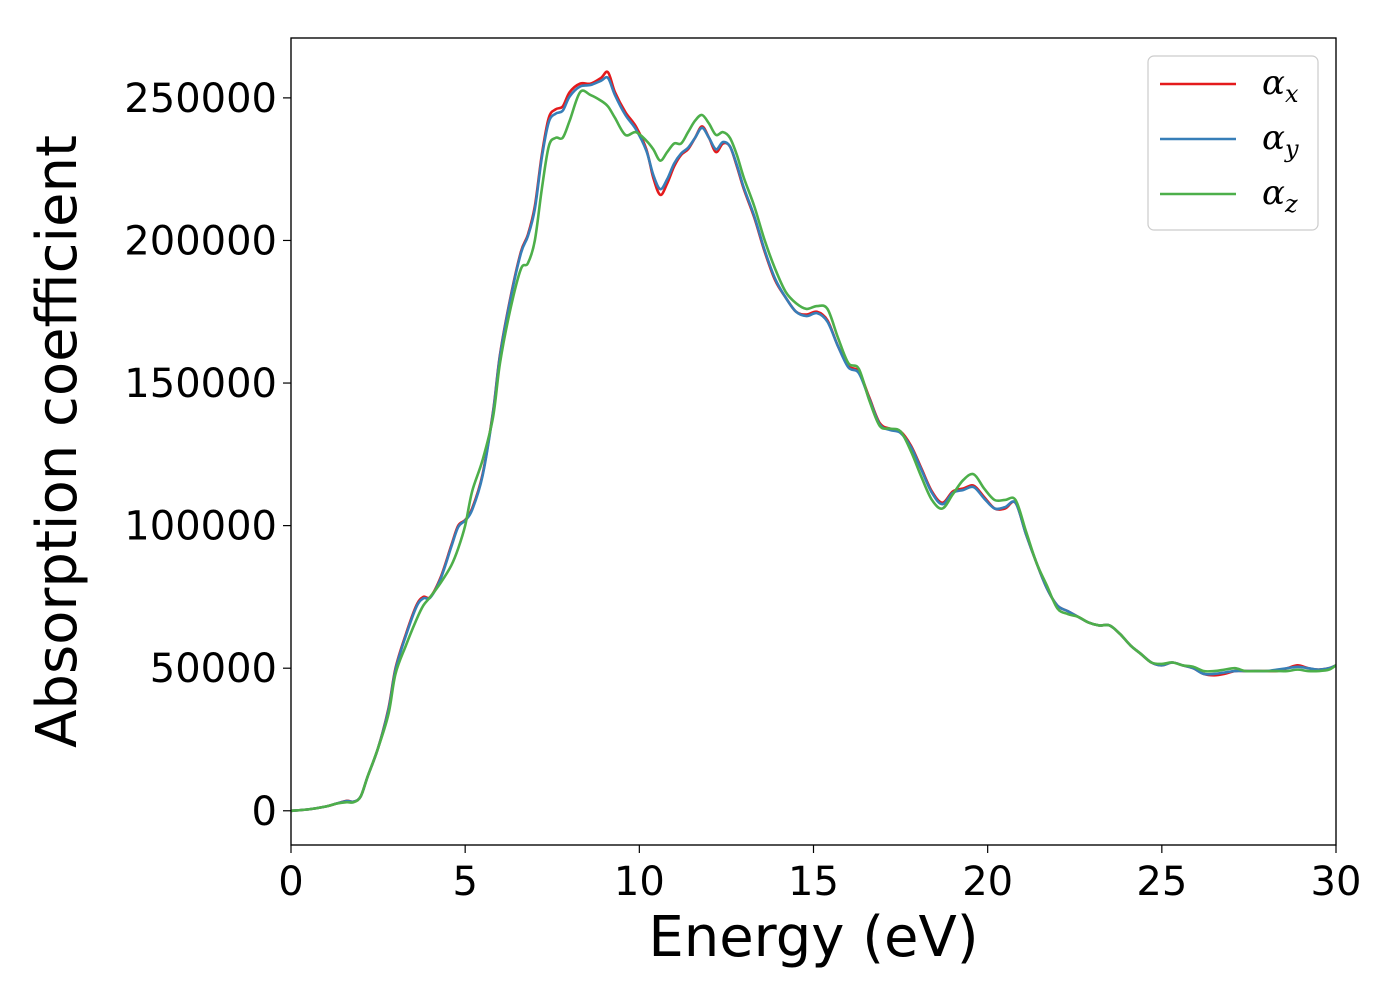 The image size is (1400, 1000). I want to click on y-tick-label: 250000, so click(200, 99).